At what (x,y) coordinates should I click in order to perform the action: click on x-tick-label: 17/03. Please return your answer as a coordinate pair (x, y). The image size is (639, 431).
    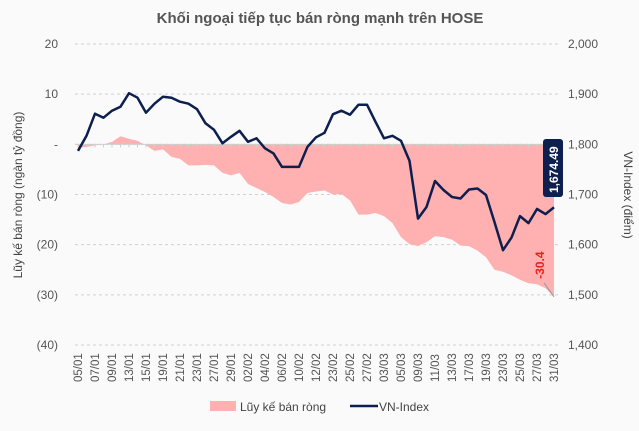
    Looking at the image, I should click on (470, 367).